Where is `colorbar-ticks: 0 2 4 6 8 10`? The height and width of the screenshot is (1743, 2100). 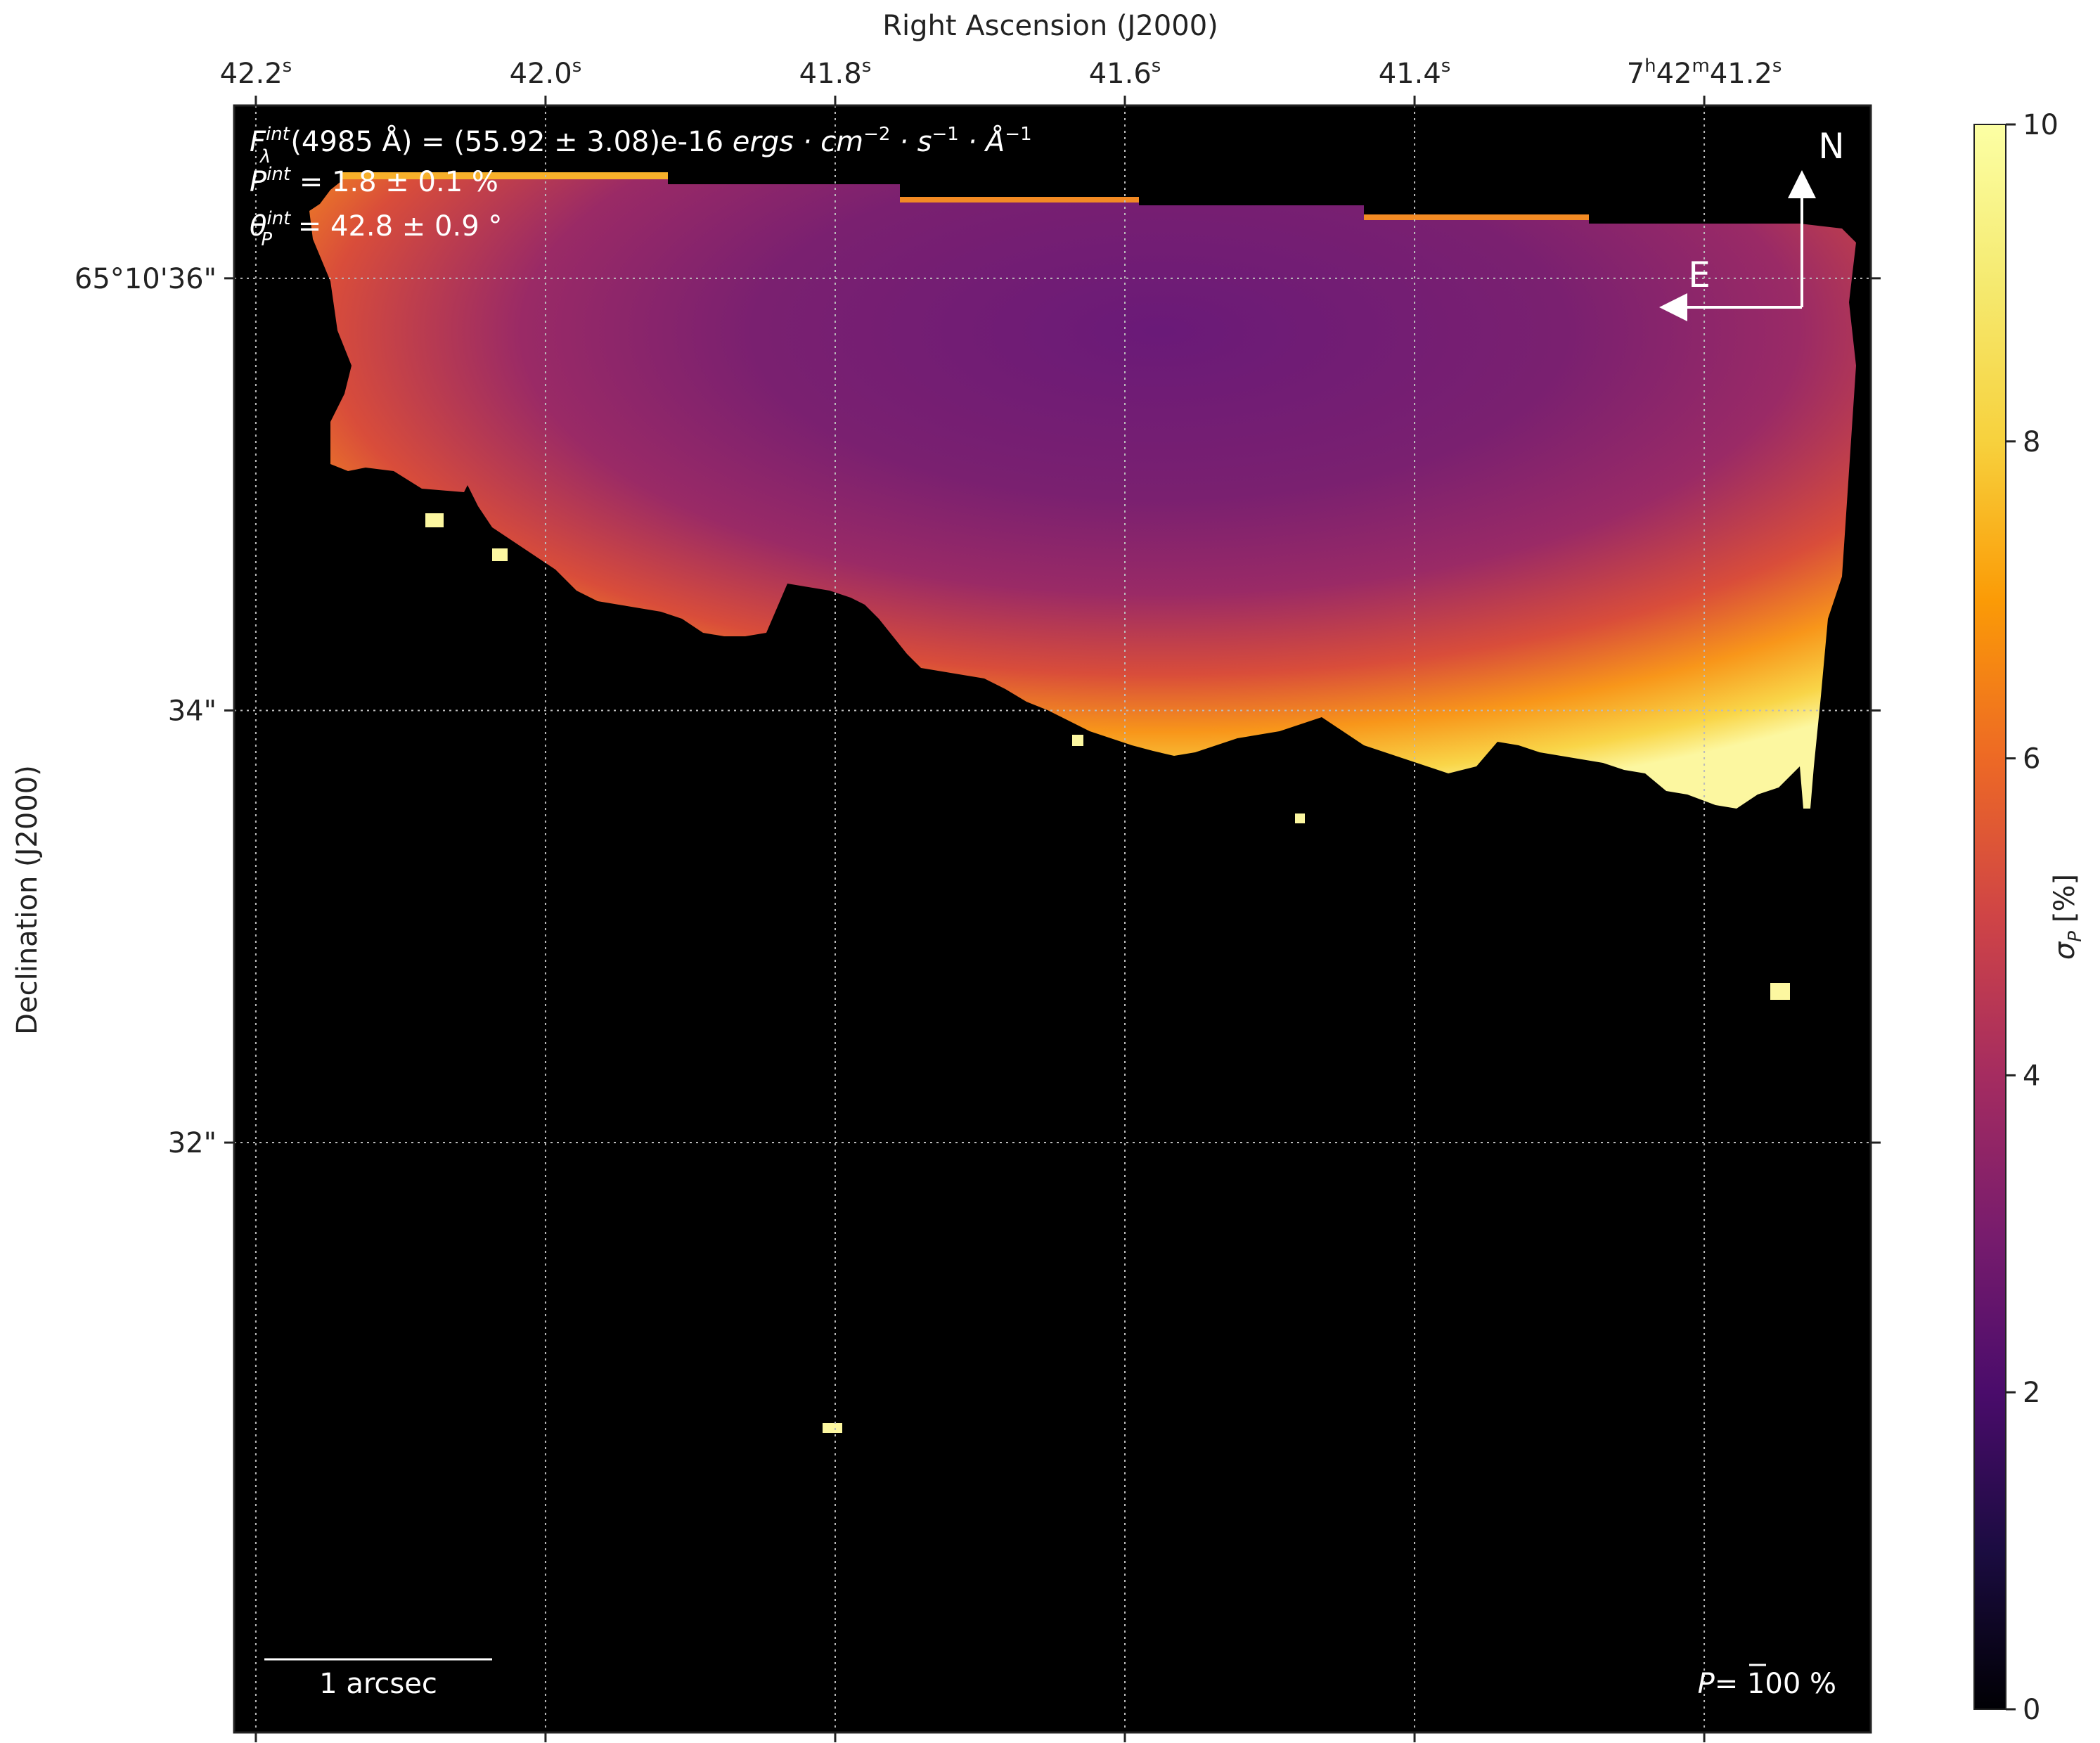
colorbar-ticks: 0 2 4 6 8 10 is located at coordinates (2032, 918).